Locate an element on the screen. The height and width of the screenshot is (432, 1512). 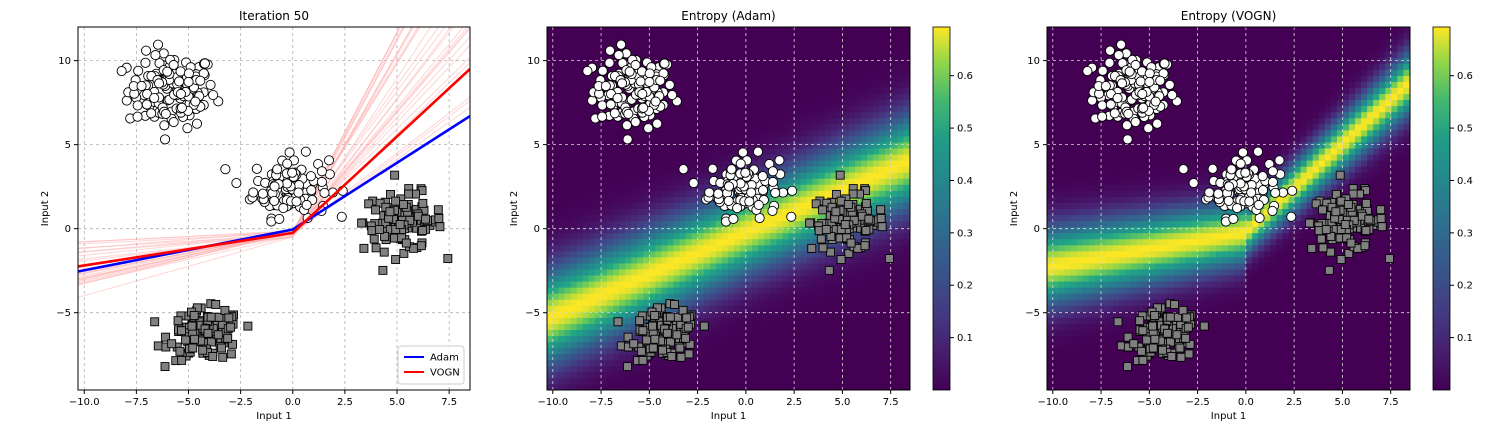
chart-title: Entropy (Adam) is located at coordinates (728, 16).